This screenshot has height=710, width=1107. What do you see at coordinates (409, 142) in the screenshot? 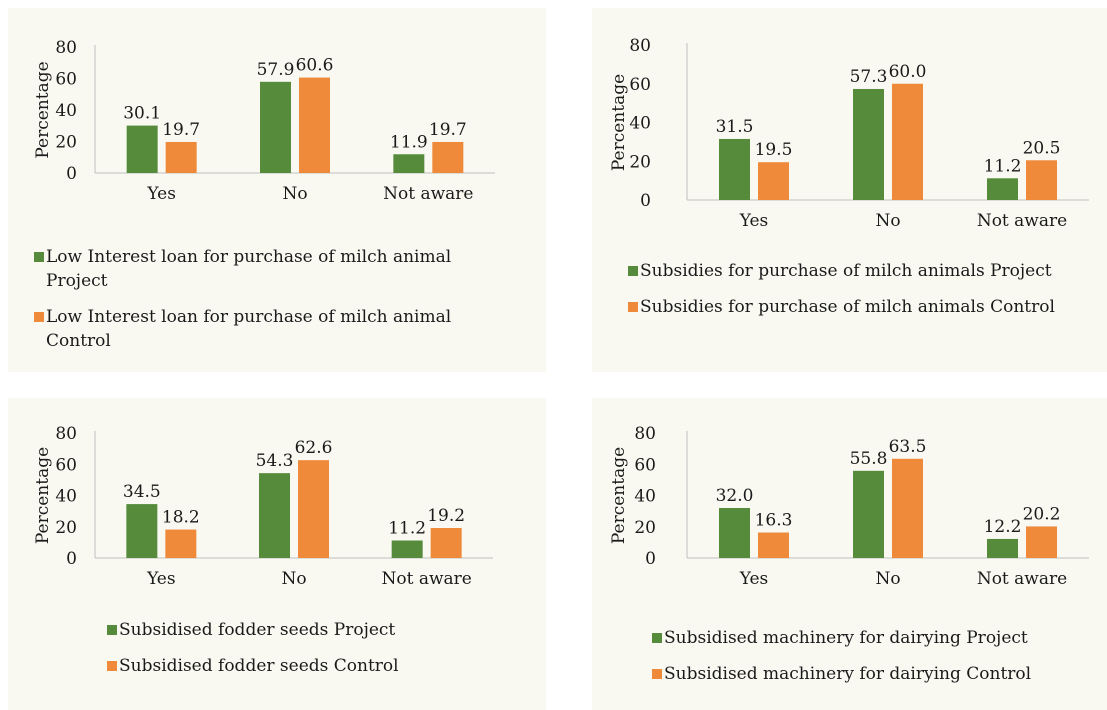
I see `data-label: 11.9` at bounding box center [409, 142].